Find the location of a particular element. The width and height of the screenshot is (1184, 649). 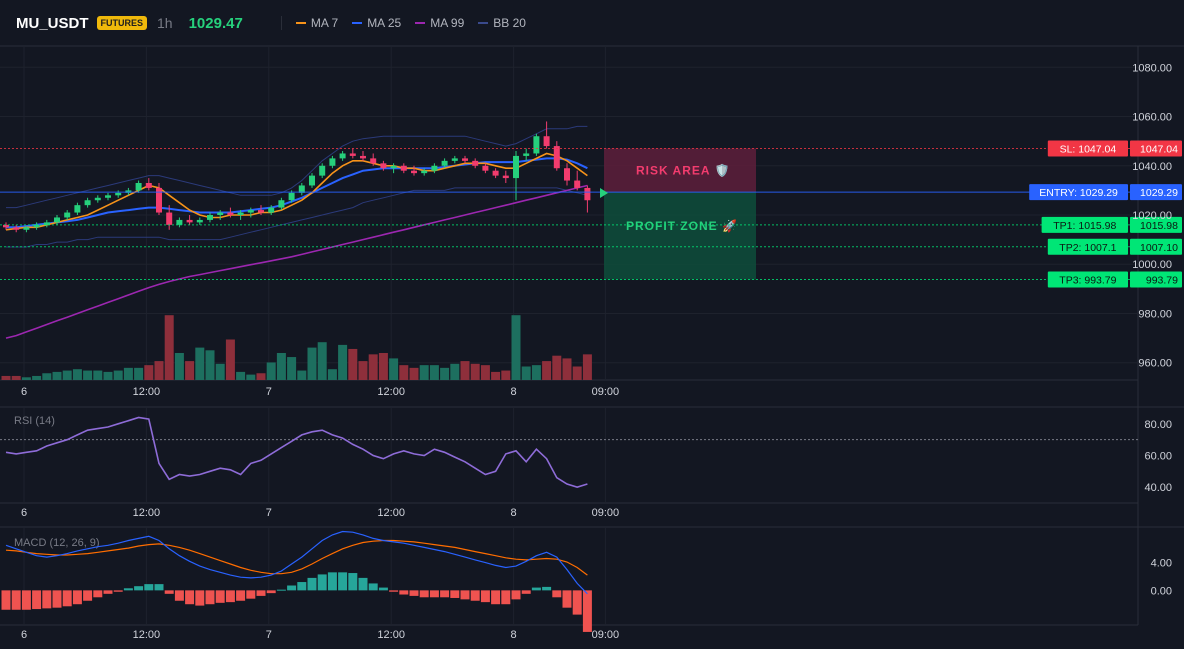

timeframe-label: 1h is located at coordinates (165, 23).